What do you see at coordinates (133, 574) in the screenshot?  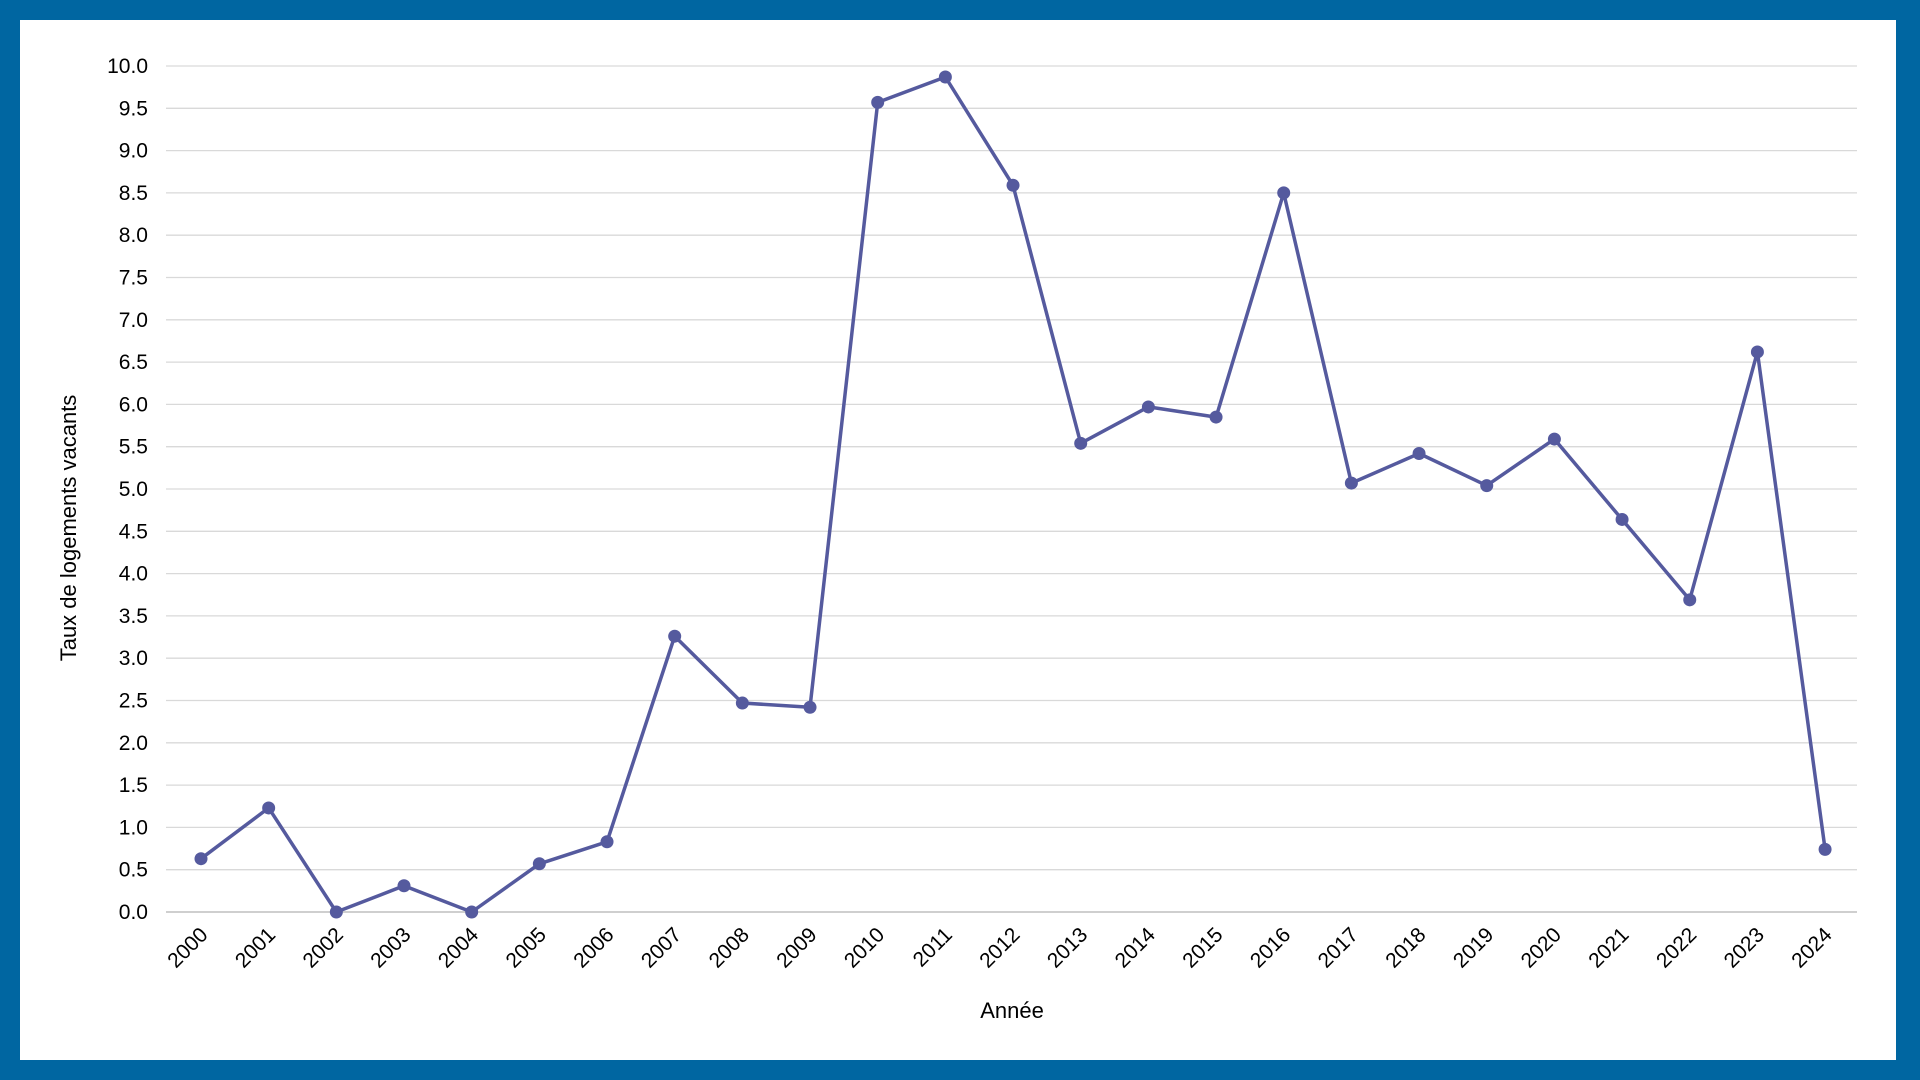 I see `y-tick-label: 4.0` at bounding box center [133, 574].